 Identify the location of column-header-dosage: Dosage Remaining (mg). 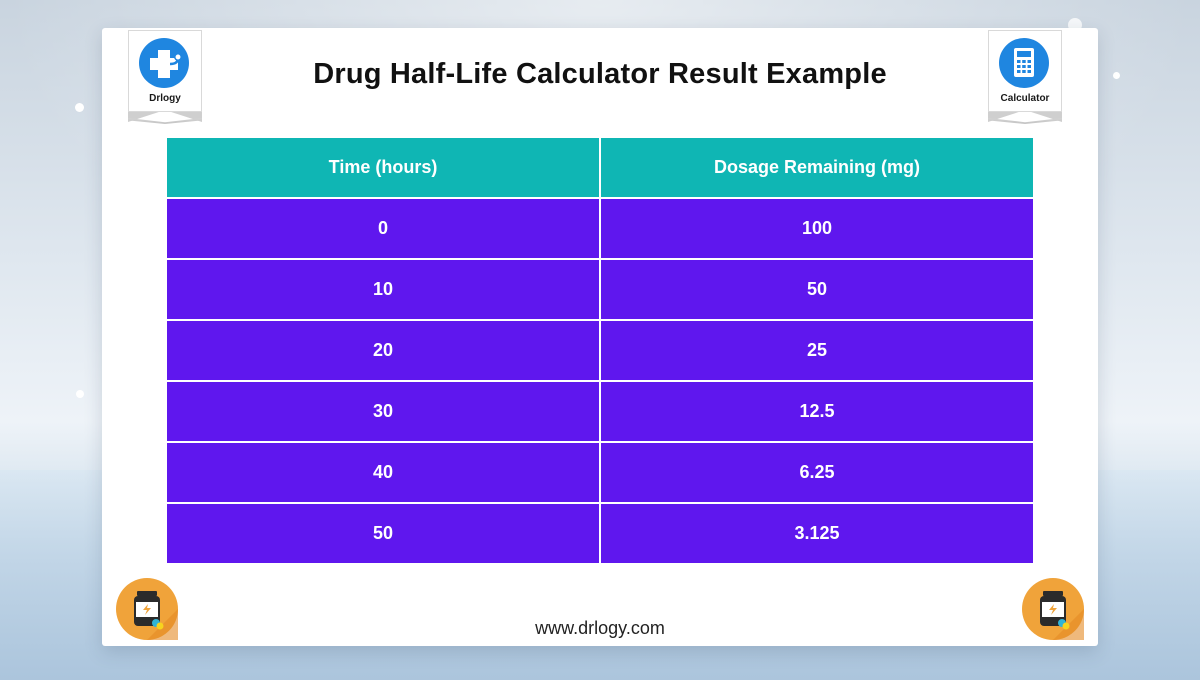
(817, 167).